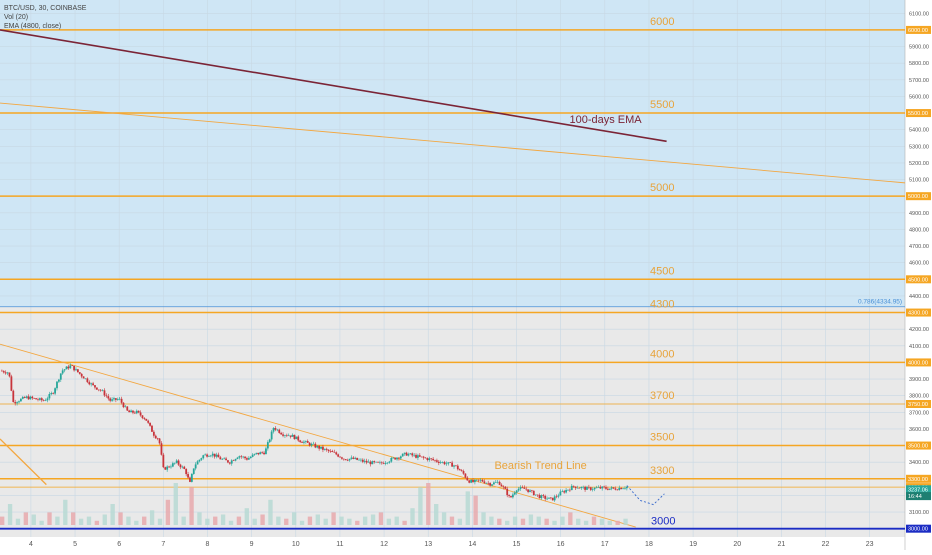  I want to click on price-axis-background, so click(918, 275).